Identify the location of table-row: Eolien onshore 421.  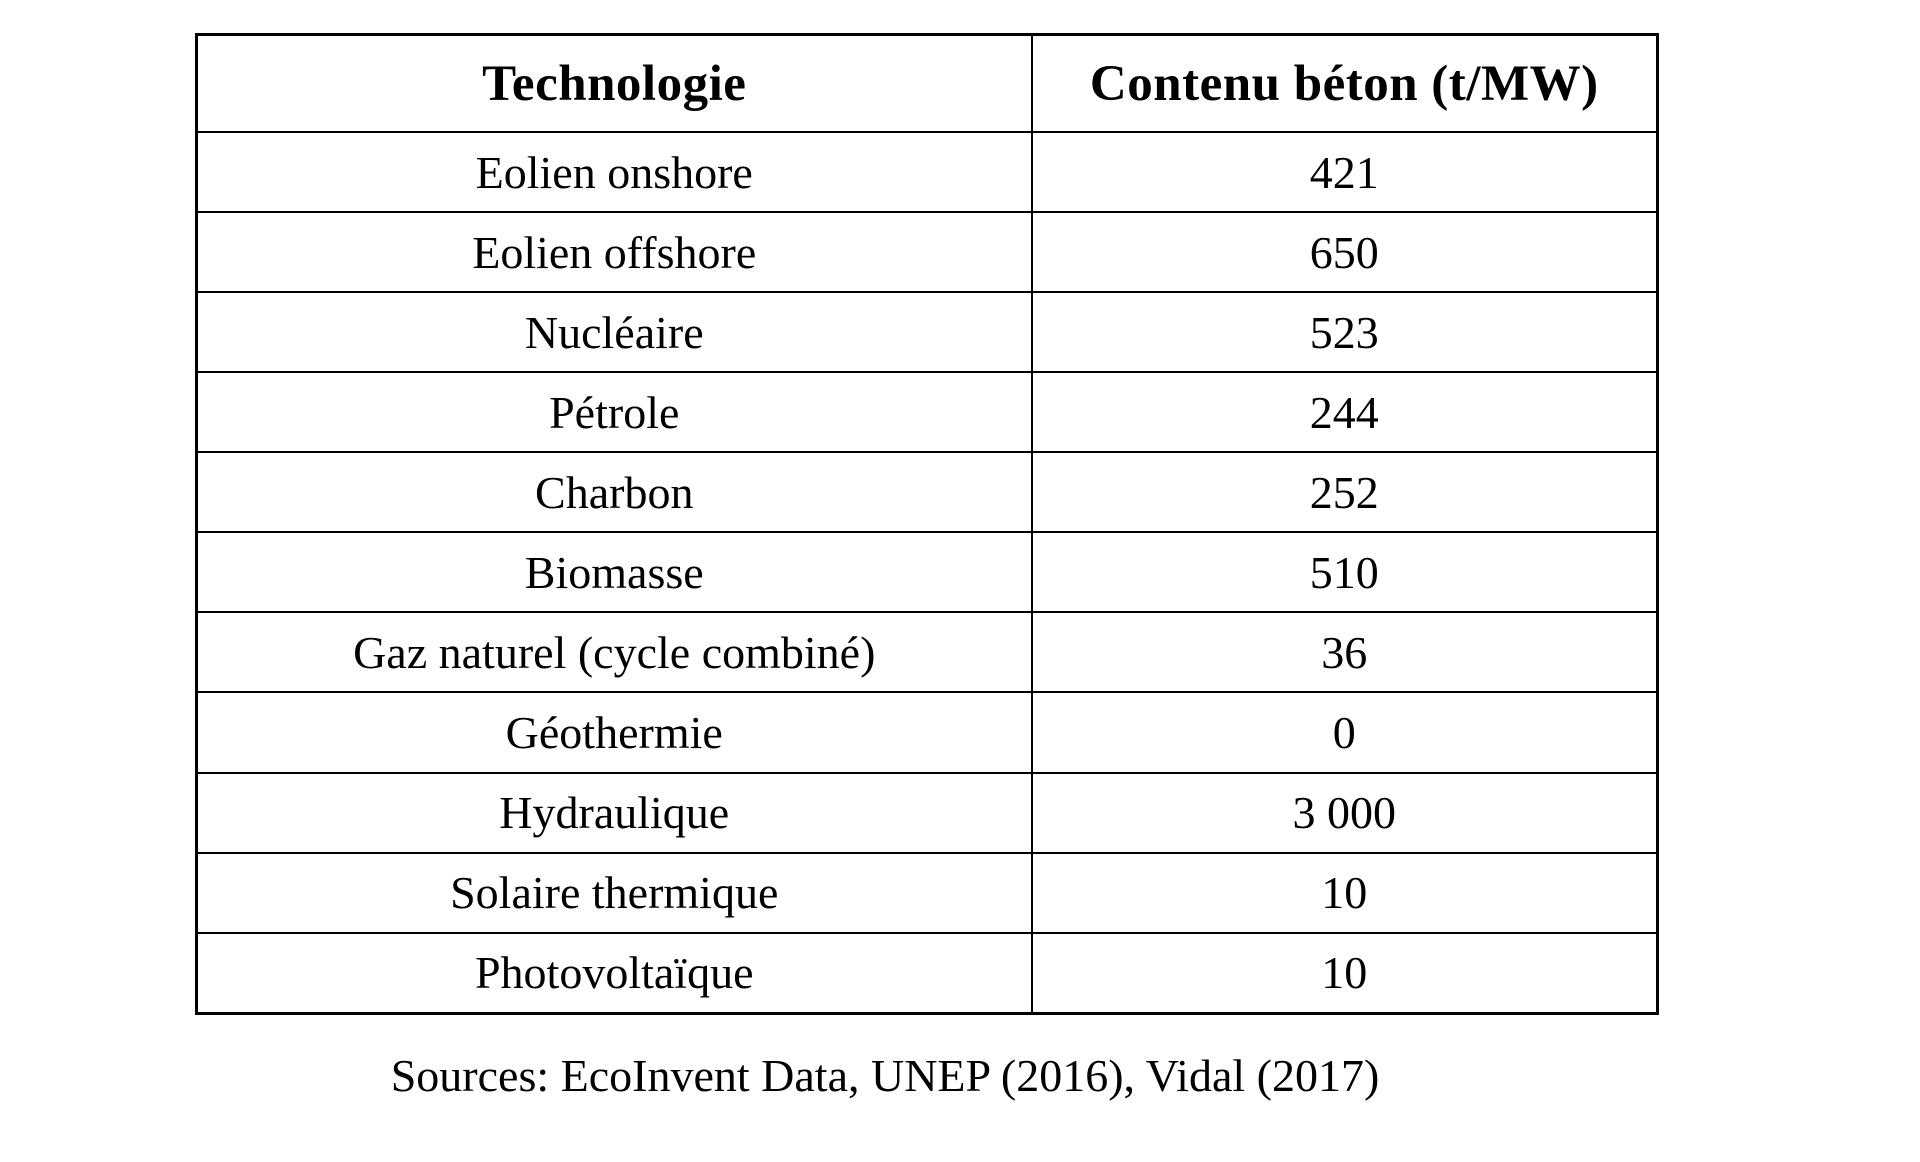
(927, 172).